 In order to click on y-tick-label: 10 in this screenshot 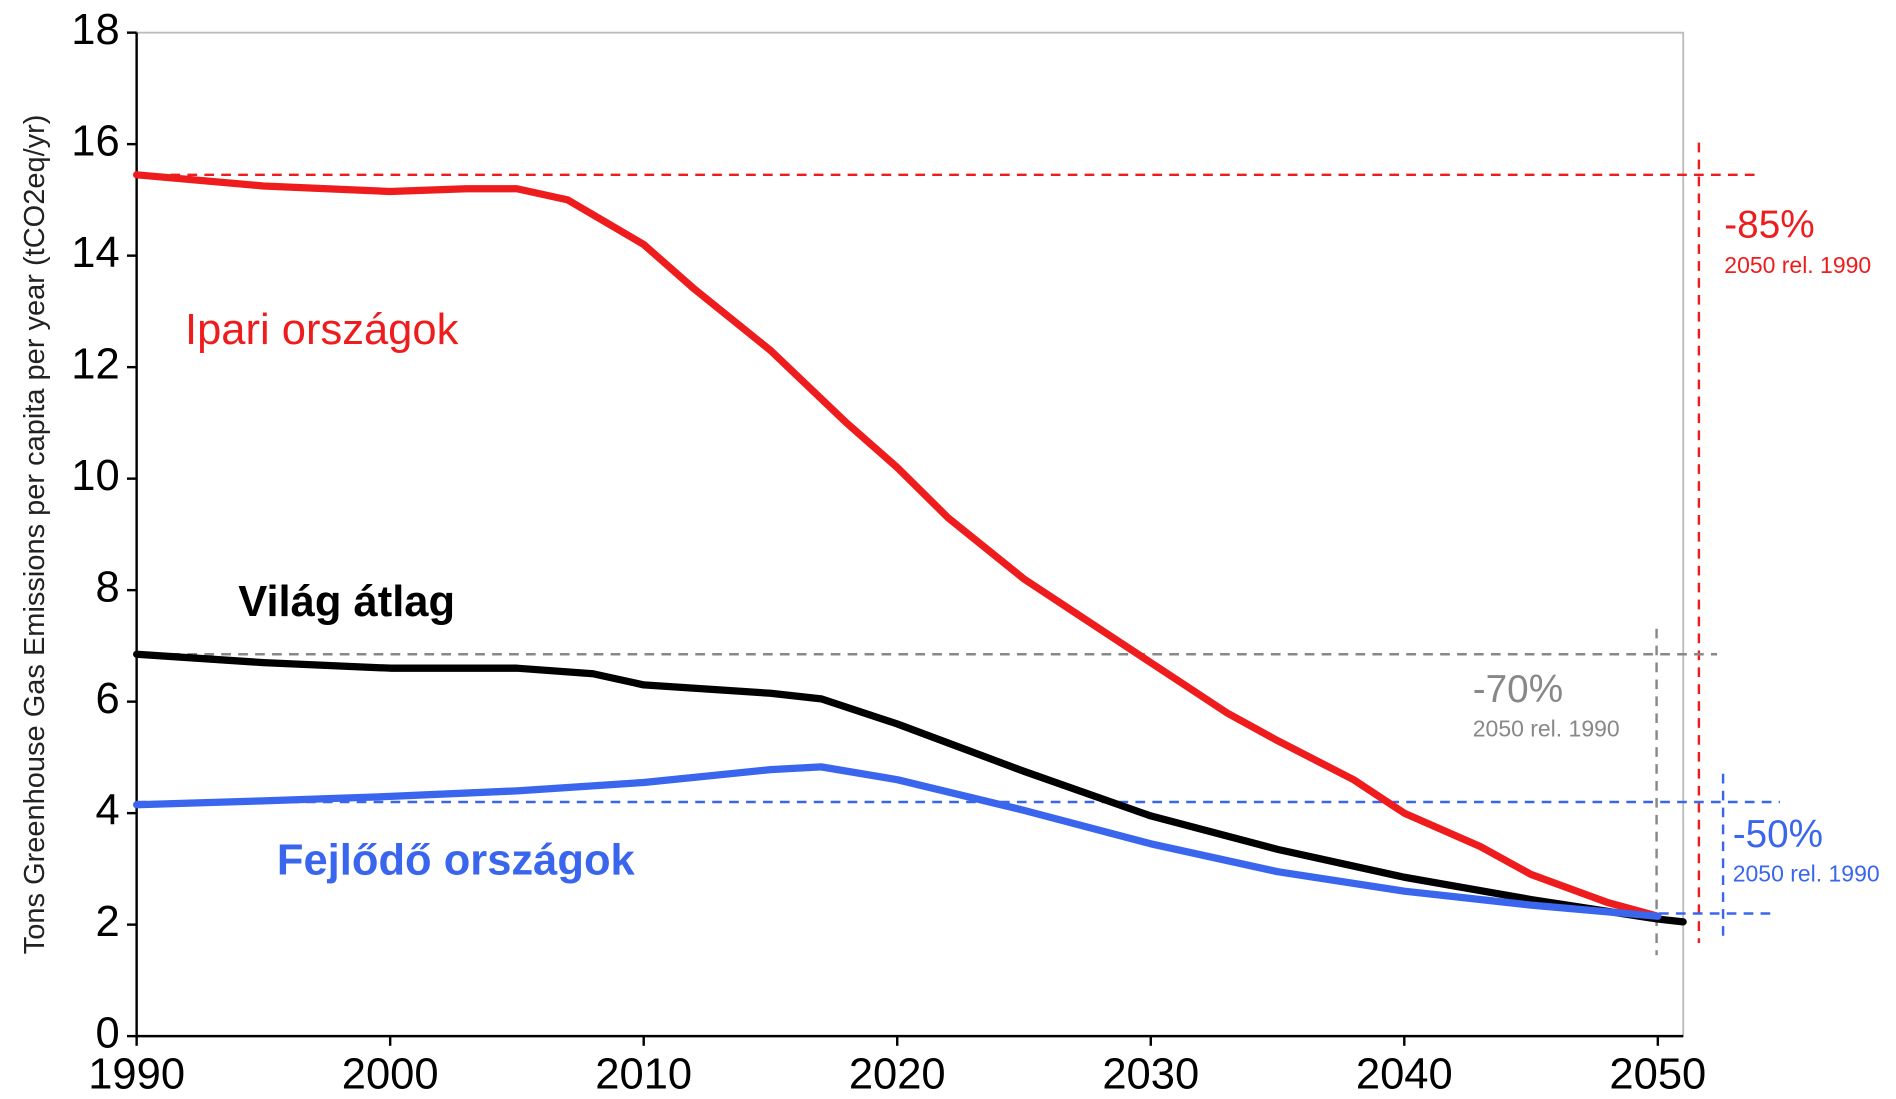, I will do `click(95, 476)`.